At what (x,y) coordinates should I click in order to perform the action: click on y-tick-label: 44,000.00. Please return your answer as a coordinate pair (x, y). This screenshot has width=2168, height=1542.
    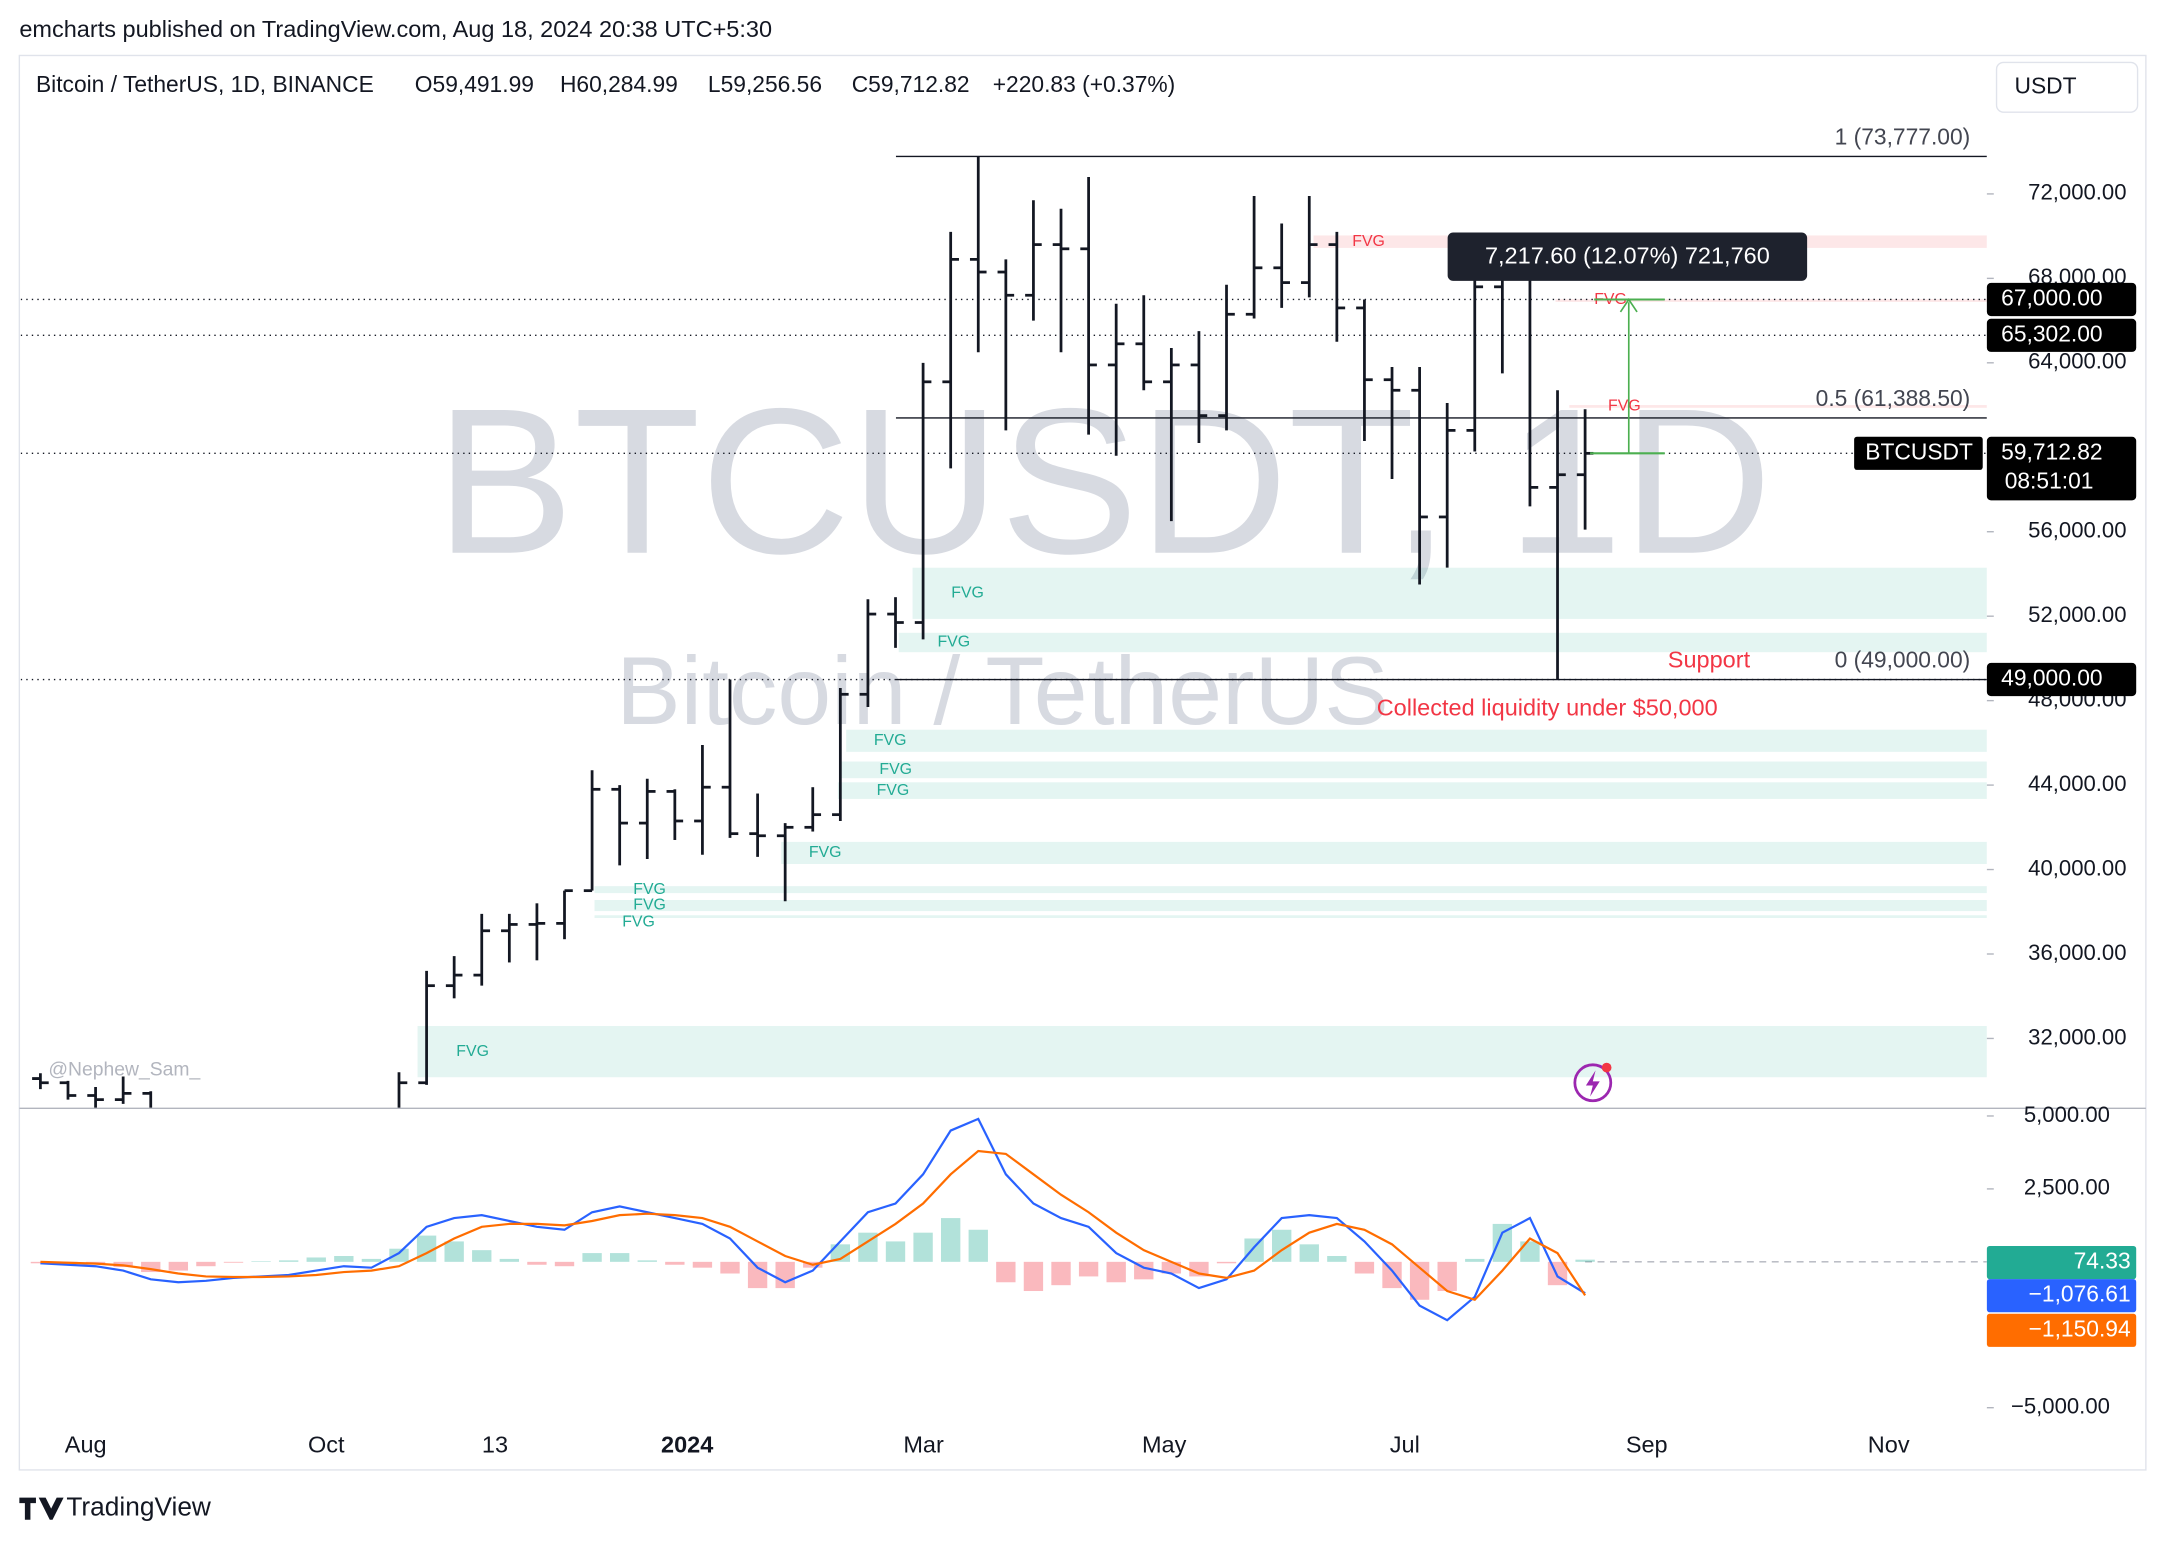
    Looking at the image, I should click on (2077, 783).